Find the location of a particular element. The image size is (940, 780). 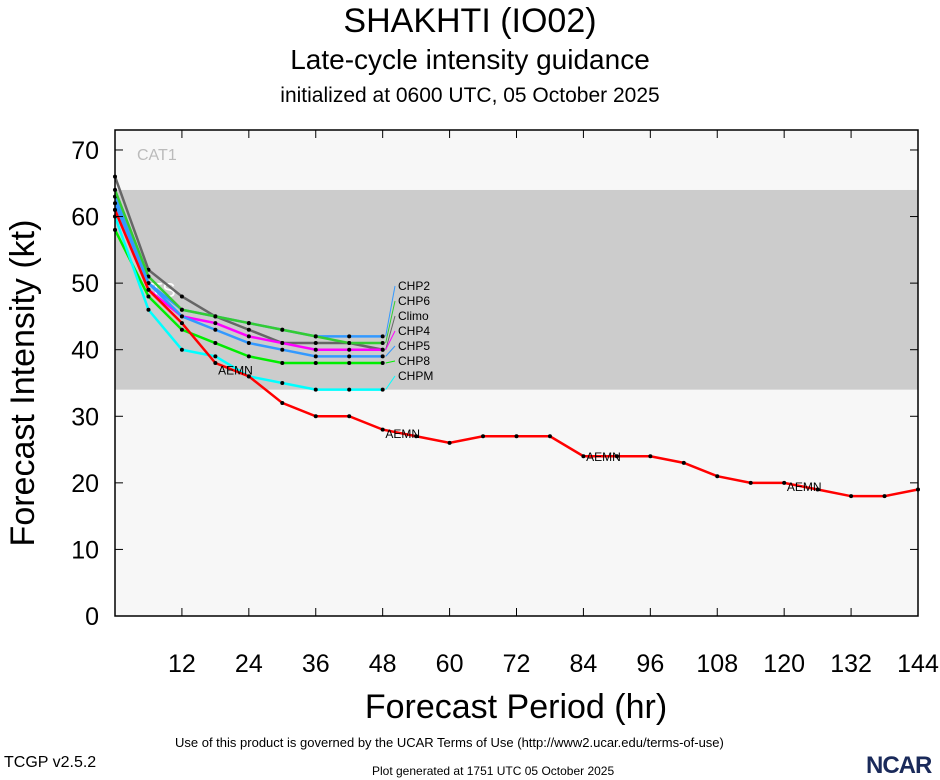

ncar-logo: NCAR is located at coordinates (899, 766).